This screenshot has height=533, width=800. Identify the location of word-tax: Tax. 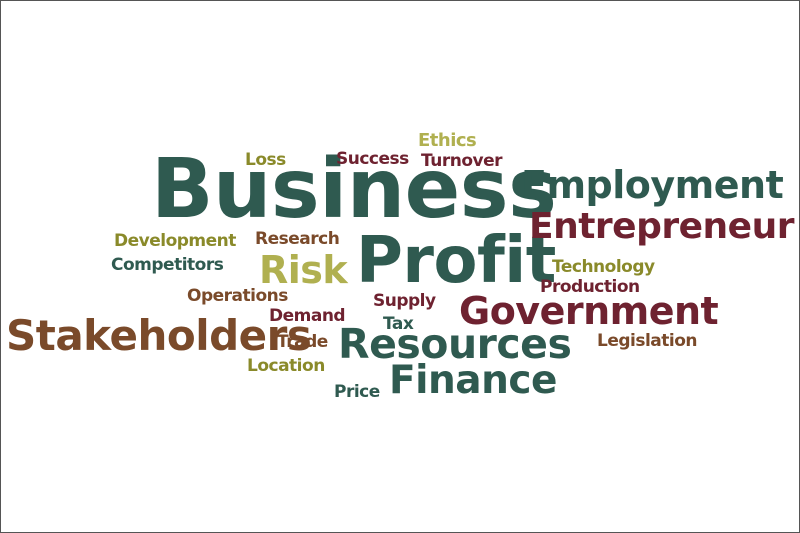
(398, 324).